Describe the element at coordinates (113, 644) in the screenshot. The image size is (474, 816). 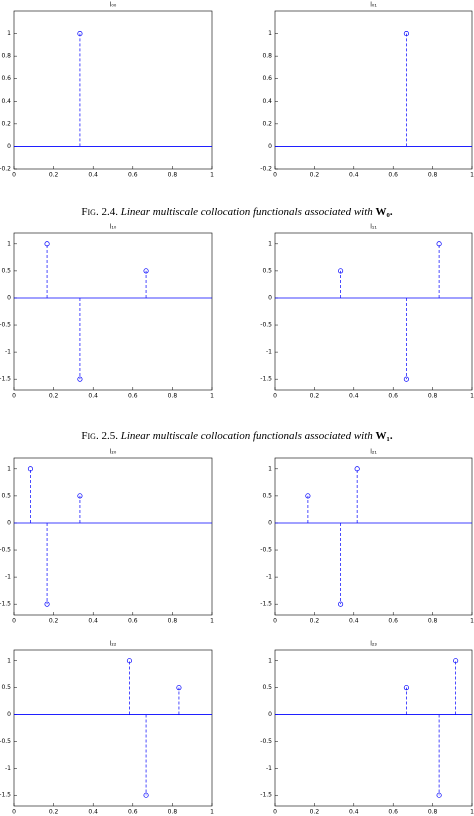
I see `chart-title: l₂₂` at that location.